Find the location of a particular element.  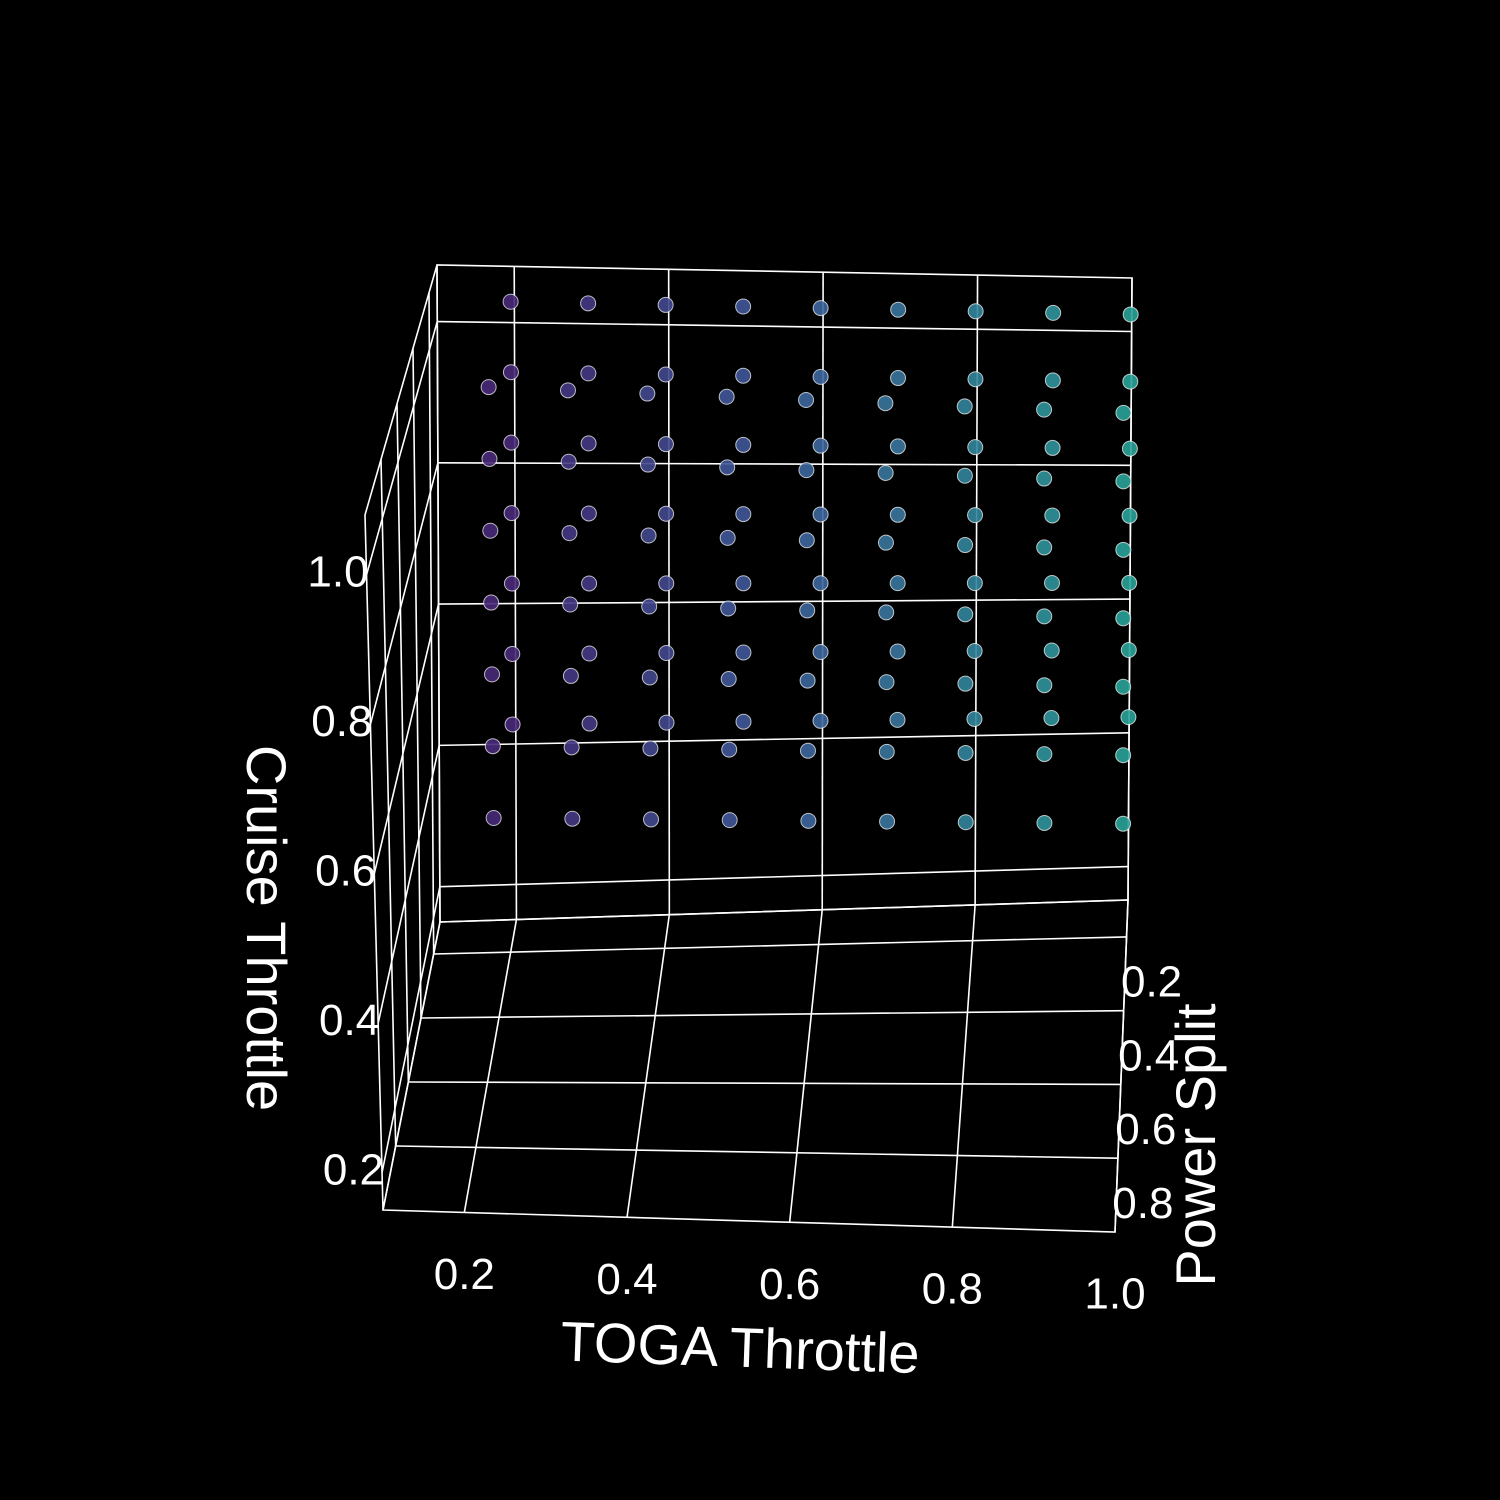

x-axis-title: TOGA Throttle is located at coordinates (740, 1347).